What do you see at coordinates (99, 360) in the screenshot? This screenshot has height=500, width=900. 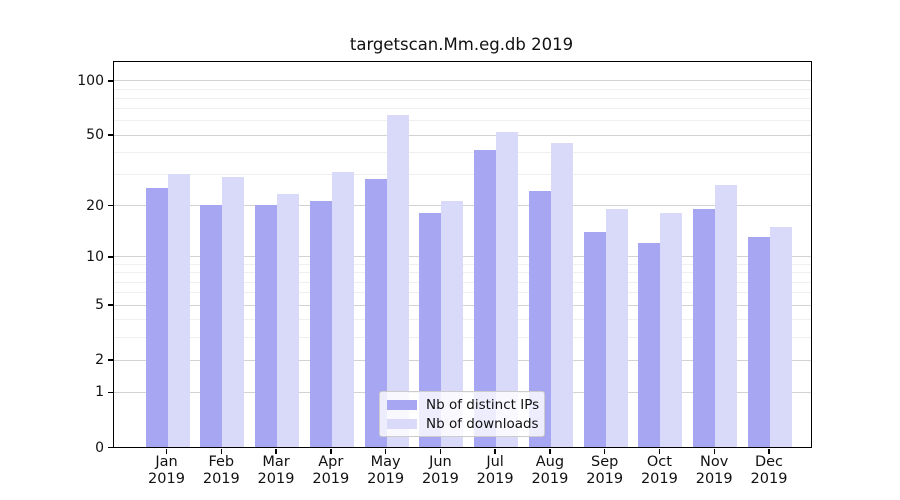 I see `y-axis-tick-label: 2` at bounding box center [99, 360].